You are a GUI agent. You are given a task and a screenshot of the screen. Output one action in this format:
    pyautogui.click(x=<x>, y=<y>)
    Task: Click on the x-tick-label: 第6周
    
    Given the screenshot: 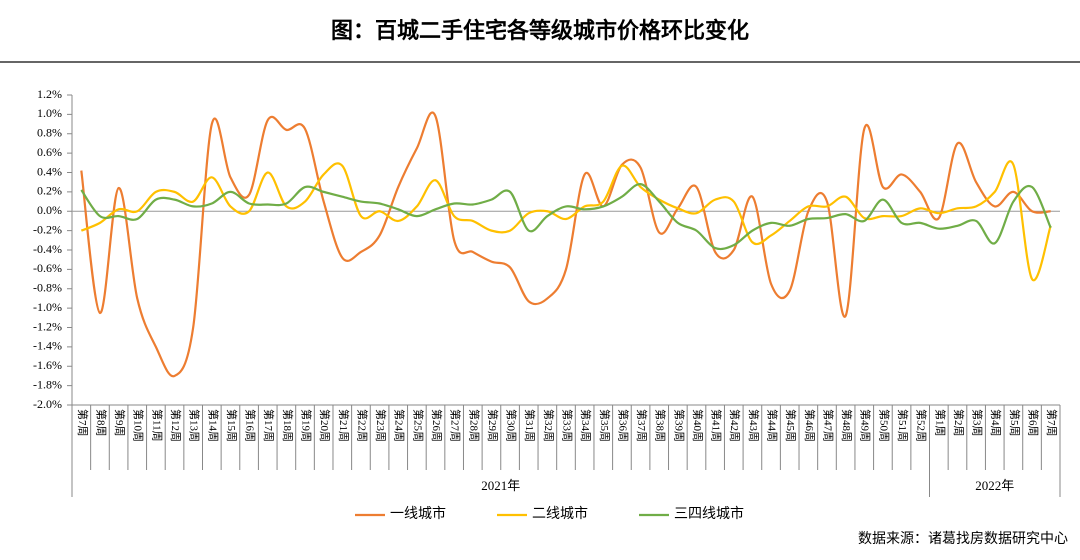 What is the action you would take?
    pyautogui.click(x=1034, y=423)
    